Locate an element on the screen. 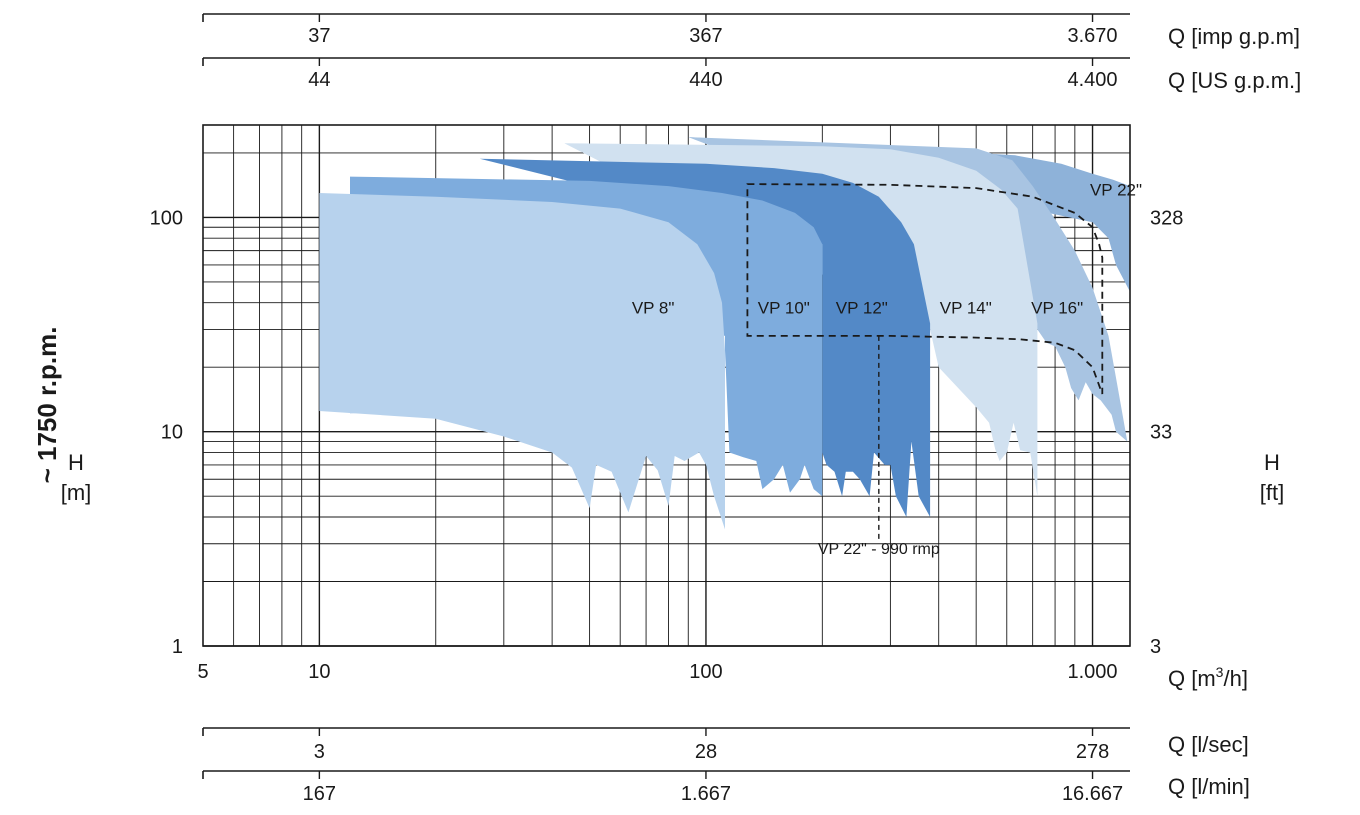  y-tick-label: 1 is located at coordinates (177, 647).